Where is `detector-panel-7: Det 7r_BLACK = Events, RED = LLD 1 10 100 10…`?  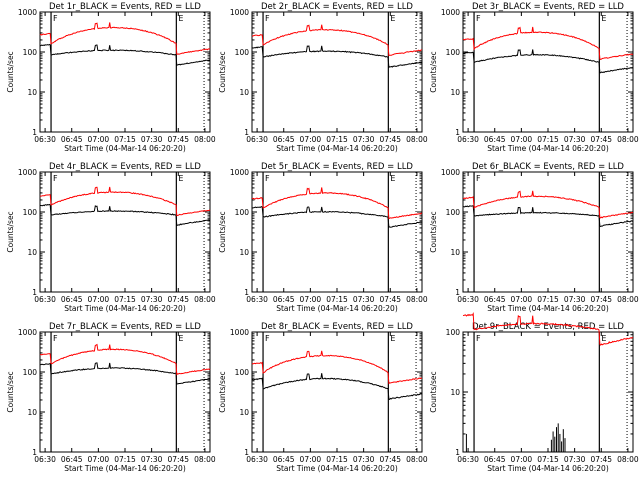
detector-panel-7: Det 7r_BLACK = Events, RED = LLD 1 10 100 10… is located at coordinates (111, 397).